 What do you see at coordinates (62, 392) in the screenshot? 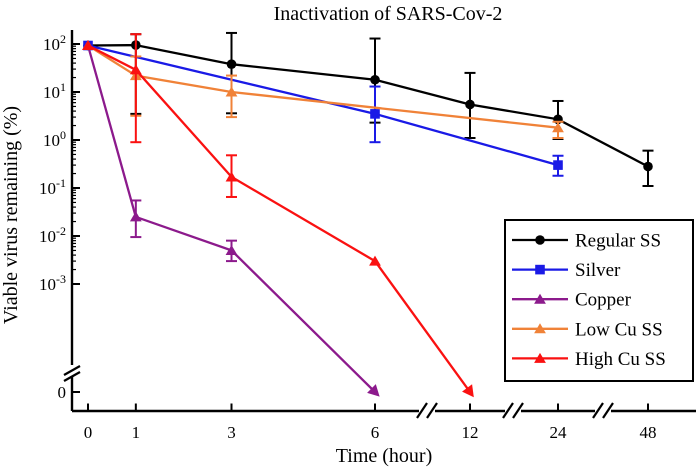
I see `y-tick-label: 0` at bounding box center [62, 392].